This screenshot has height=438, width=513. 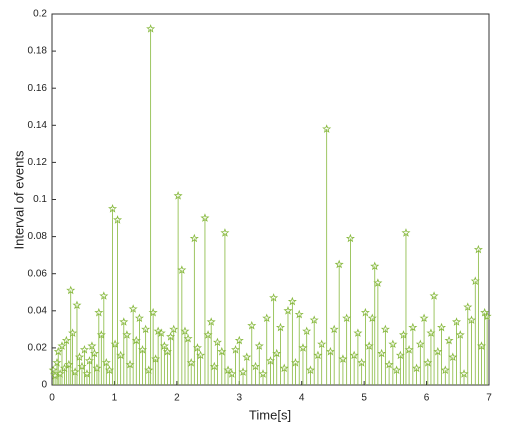 What do you see at coordinates (38, 236) in the screenshot?
I see `y-tick-label: 0.08` at bounding box center [38, 236].